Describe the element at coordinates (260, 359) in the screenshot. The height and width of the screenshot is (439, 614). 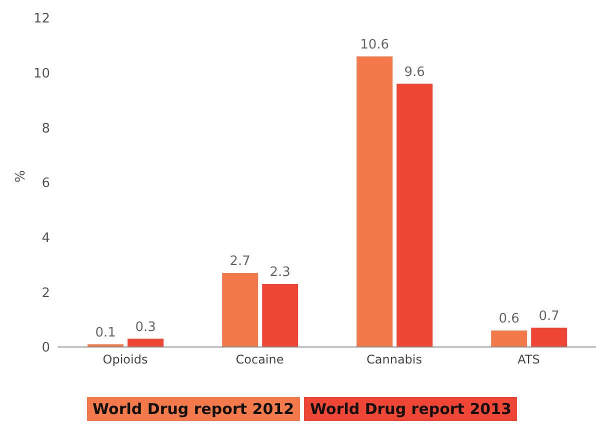
I see `x-tick-label: Cocaine` at that location.